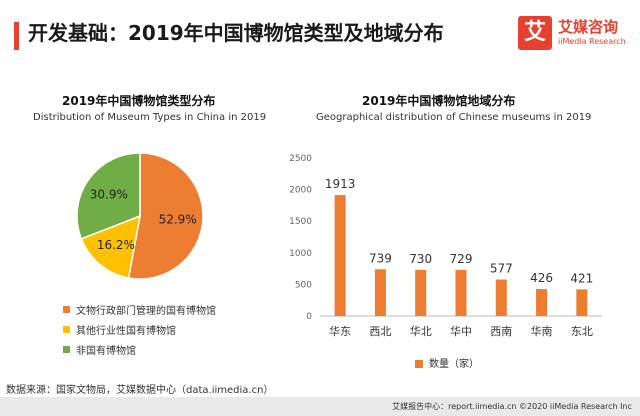 This screenshot has height=416, width=640. I want to click on pie-slice-label-0: 52.9%, so click(178, 219).